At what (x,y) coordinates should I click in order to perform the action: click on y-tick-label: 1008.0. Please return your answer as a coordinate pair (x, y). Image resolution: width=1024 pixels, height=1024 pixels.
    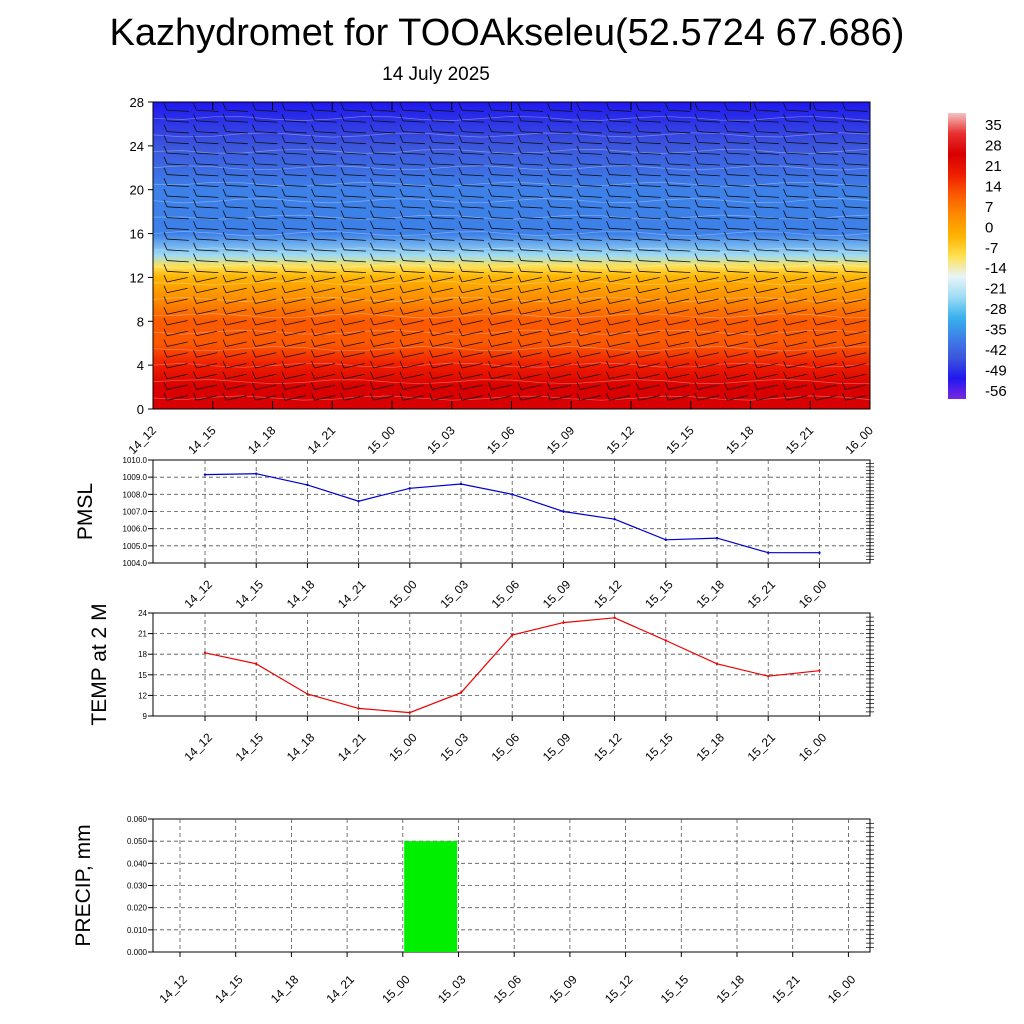
    Looking at the image, I should click on (135, 494).